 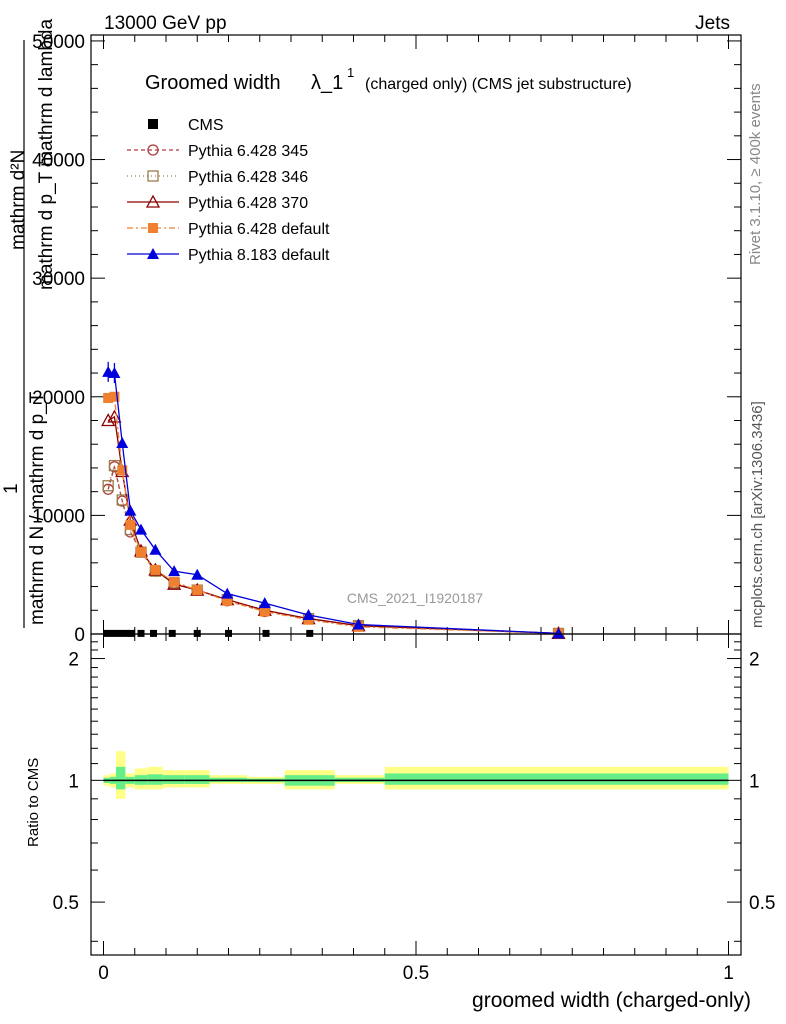 I want to click on ratio-y-tick-label: 2, so click(x=73, y=660).